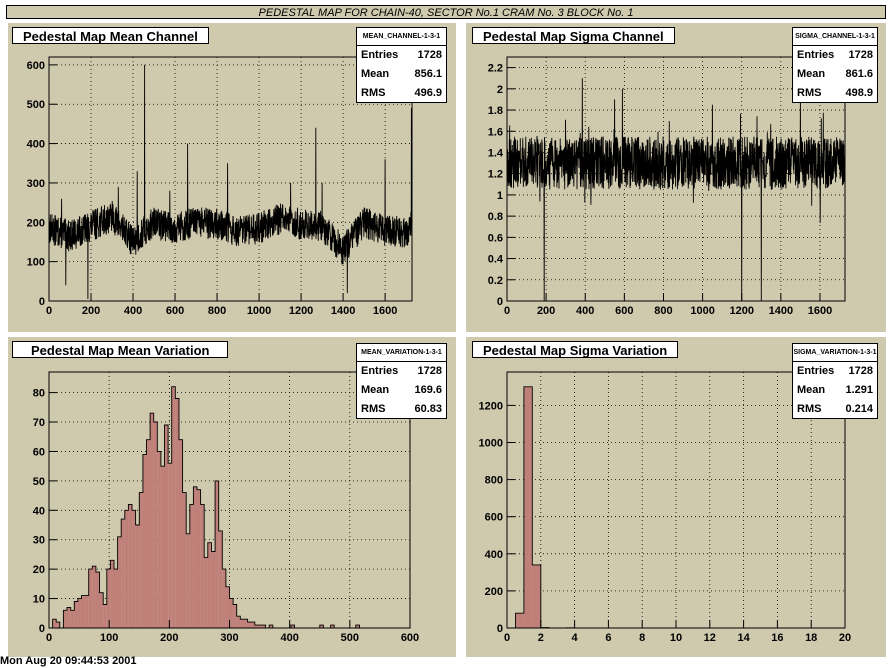 The height and width of the screenshot is (668, 896). Describe the element at coordinates (859, 390) in the screenshot. I see `mean-value: 1.291` at that location.